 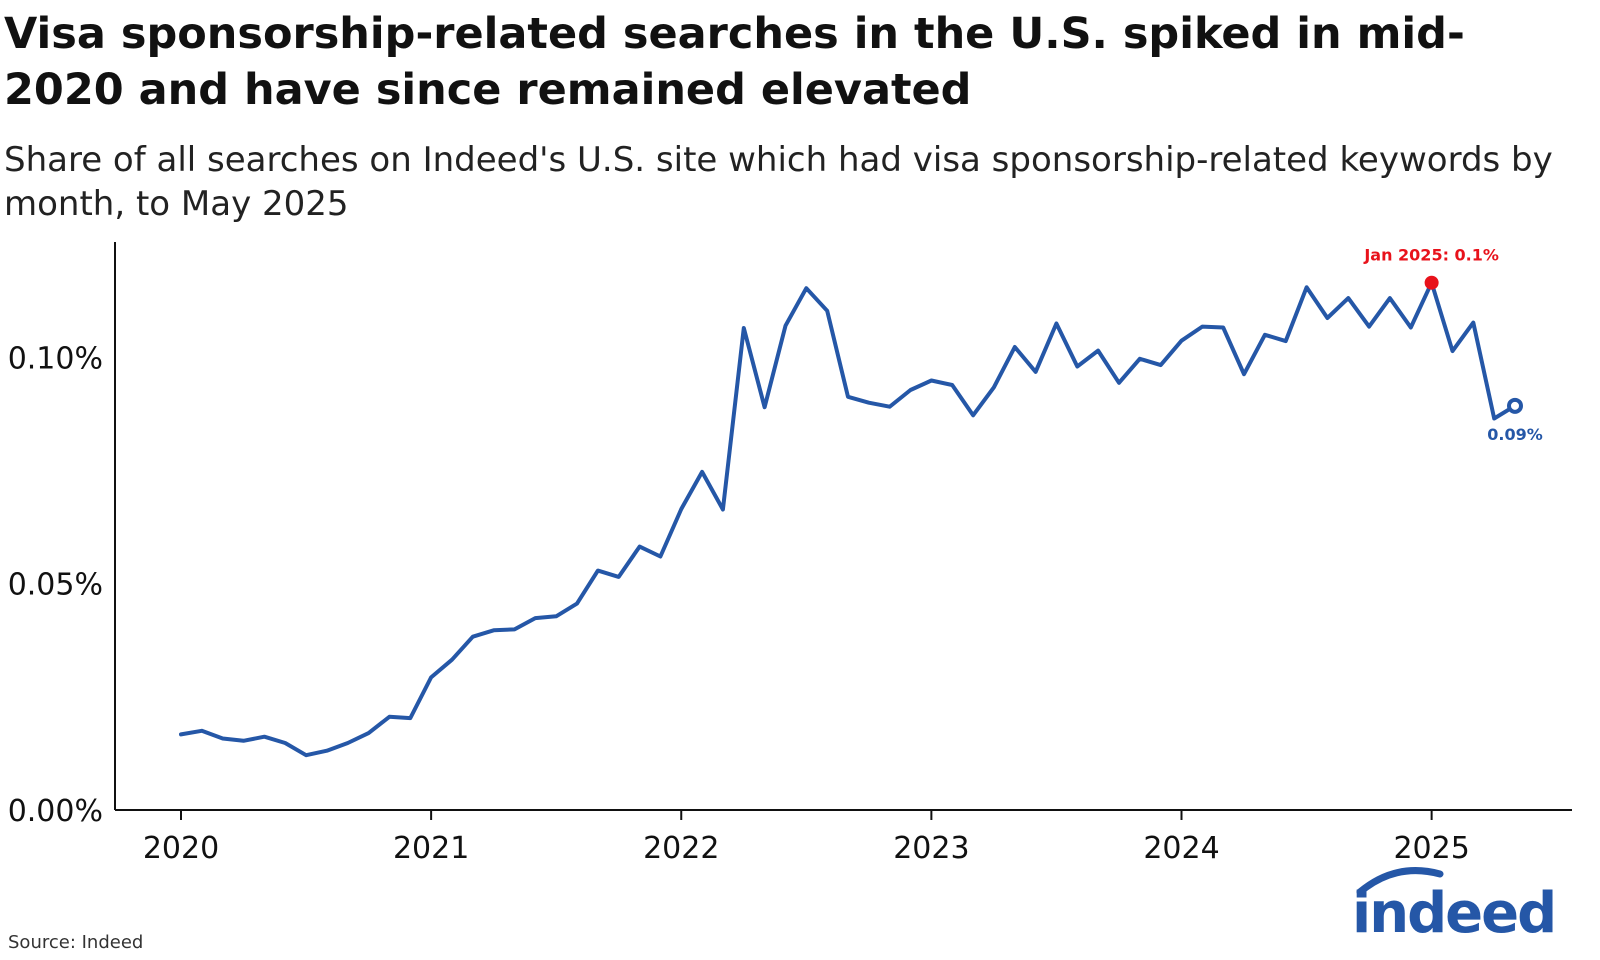 I want to click on y-tick-label: 0.05%, so click(x=55, y=585).